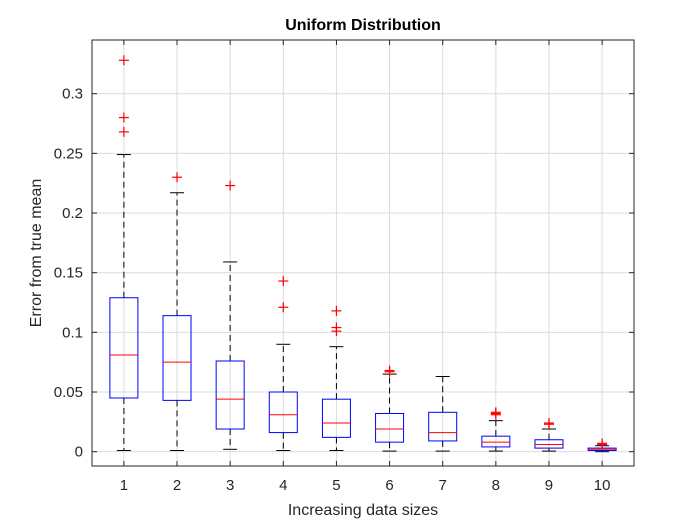 This screenshot has width=700, height=525. Describe the element at coordinates (72, 332) in the screenshot. I see `y-tick-label: 0.1` at that location.